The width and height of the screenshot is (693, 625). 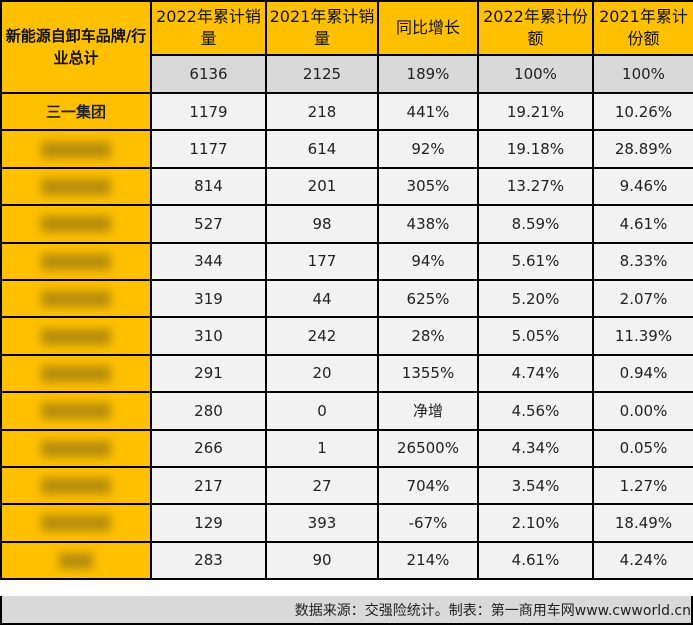 I want to click on value-cell: -67%, so click(x=428, y=523).